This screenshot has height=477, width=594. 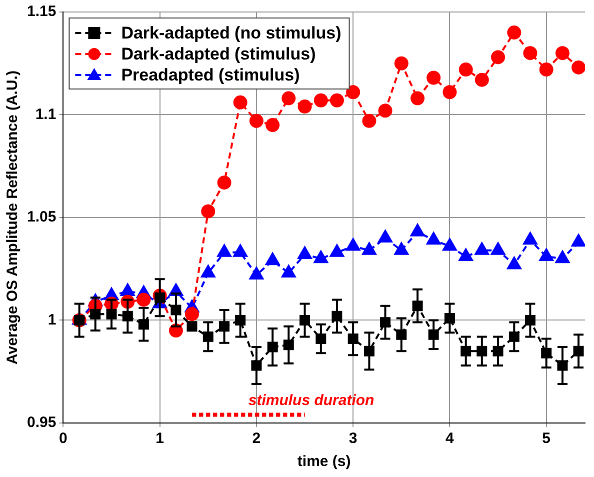 I want to click on legend-label: Dark-adapted (no stimulus), so click(x=231, y=33).